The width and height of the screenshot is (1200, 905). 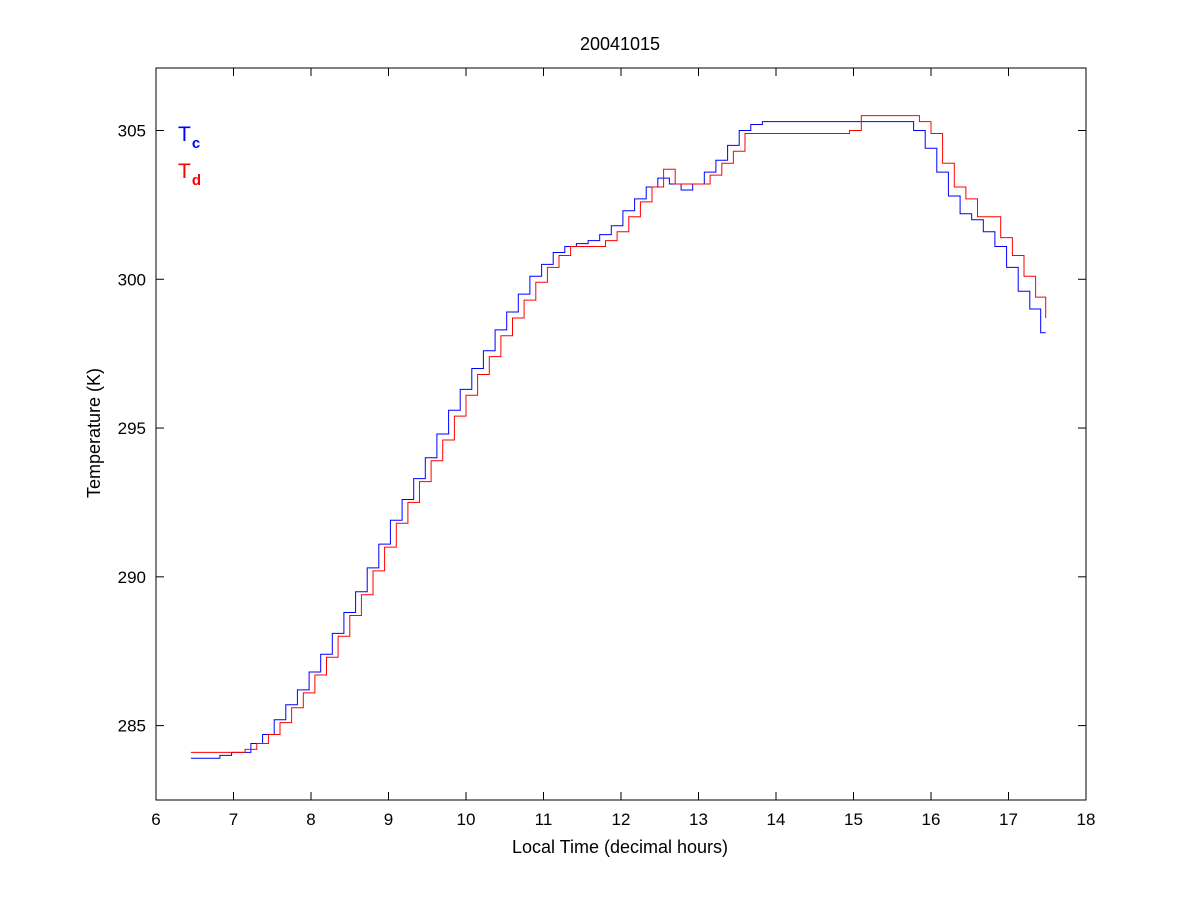 What do you see at coordinates (196, 143) in the screenshot?
I see `legend-tc-sub: c` at bounding box center [196, 143].